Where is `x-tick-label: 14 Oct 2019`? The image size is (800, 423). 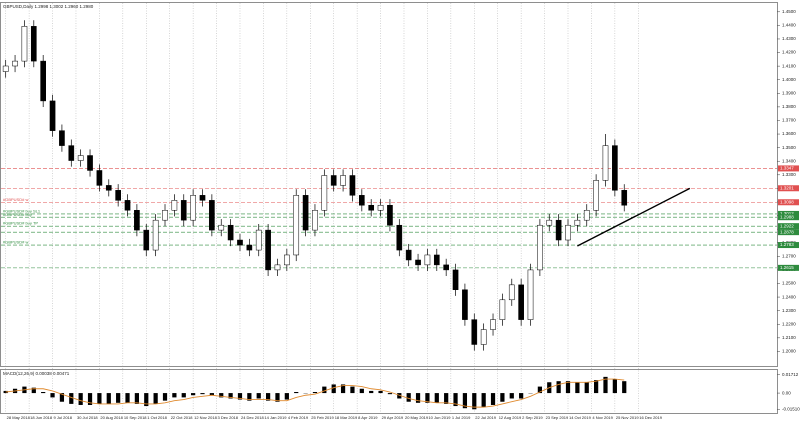
x-tick-label: 14 Oct 2019 is located at coordinates (580, 417).